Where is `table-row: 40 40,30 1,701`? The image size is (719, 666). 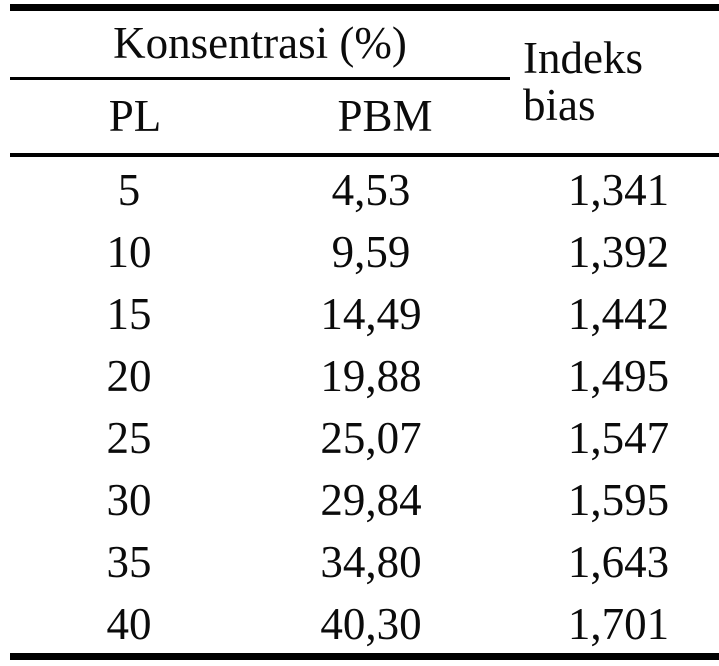 table-row: 40 40,30 1,701 is located at coordinates (364, 624).